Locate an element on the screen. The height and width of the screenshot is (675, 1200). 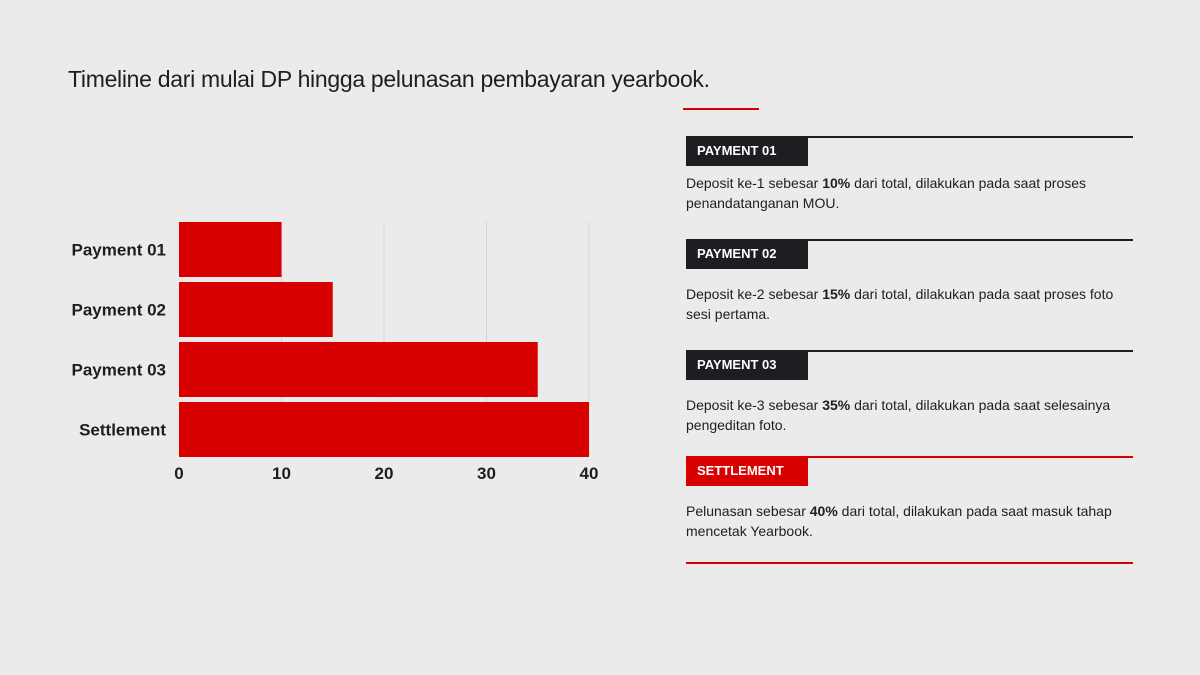
section-tag: PAYMENT 01 is located at coordinates (747, 151).